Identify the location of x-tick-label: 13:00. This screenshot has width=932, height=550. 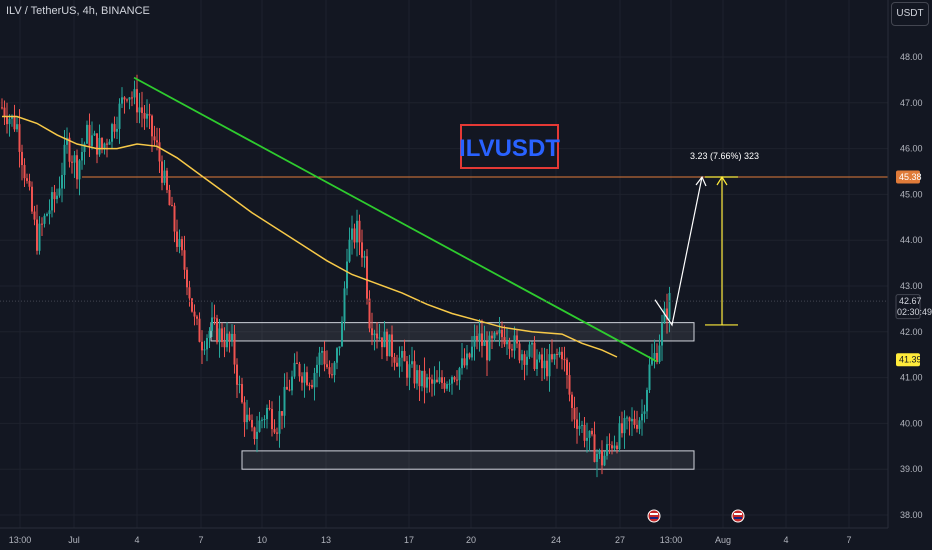
(671, 540).